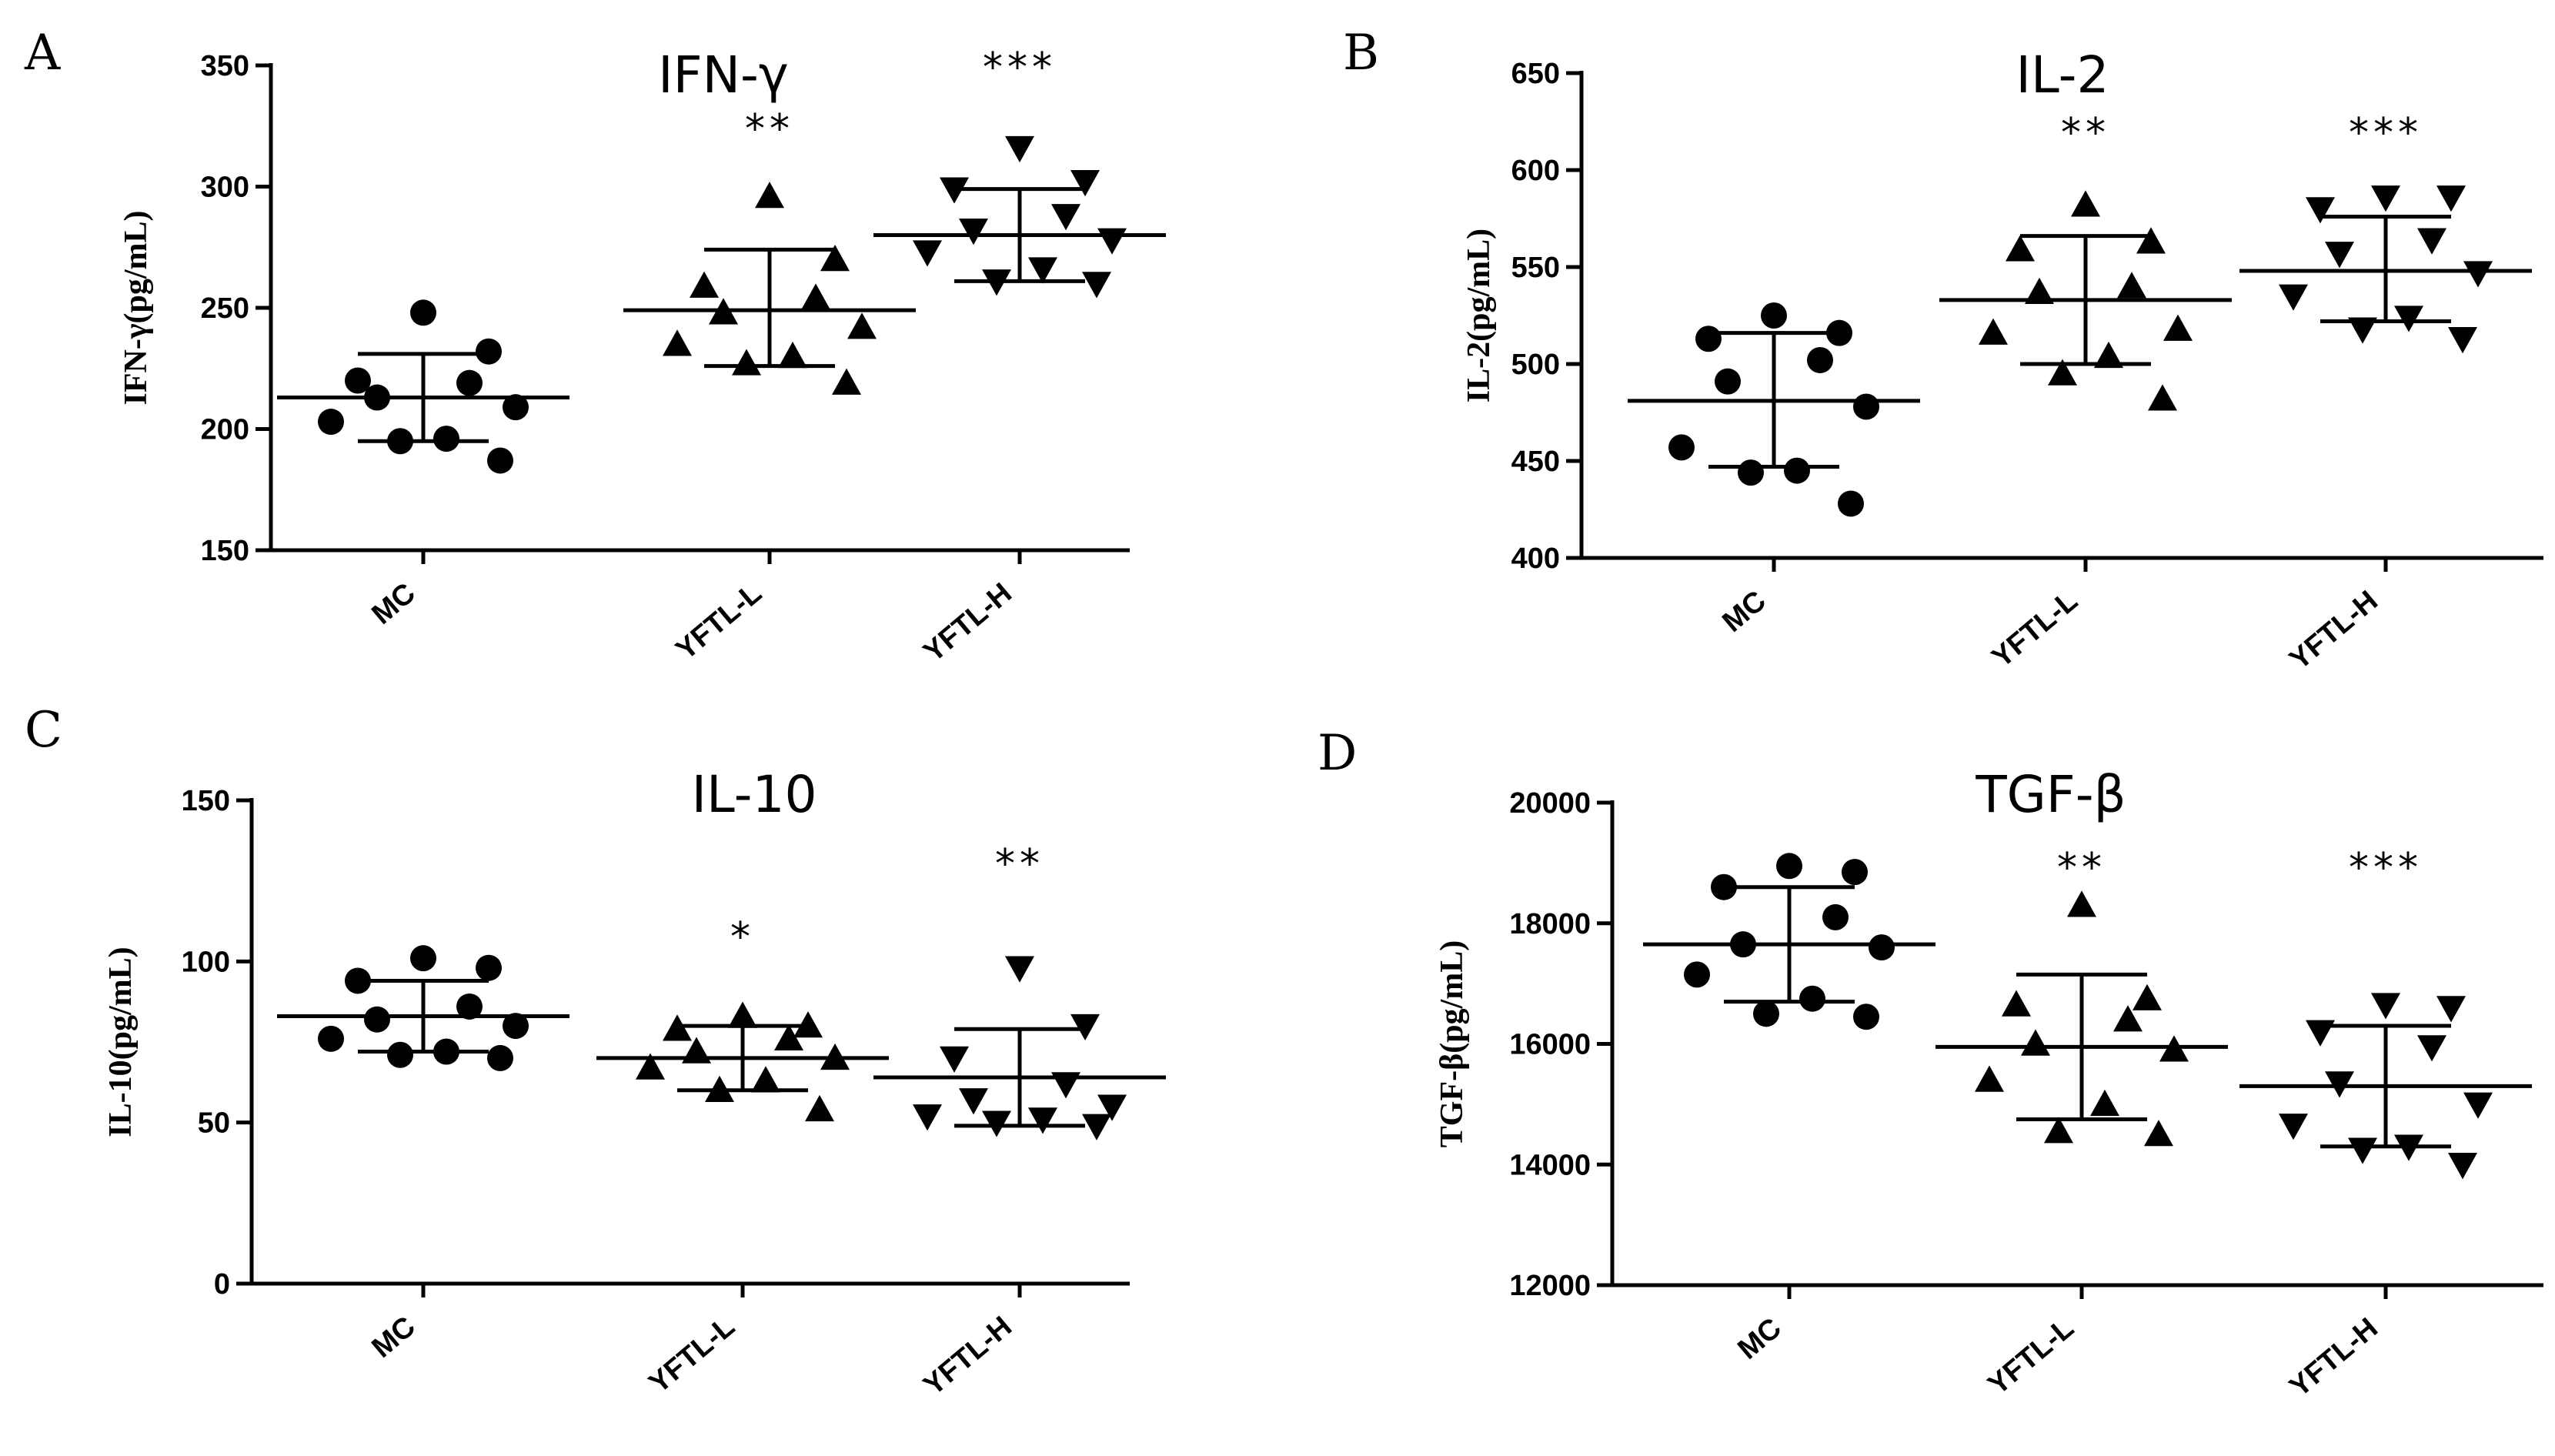  I want to click on significance-label: ***, so click(1020, 68).